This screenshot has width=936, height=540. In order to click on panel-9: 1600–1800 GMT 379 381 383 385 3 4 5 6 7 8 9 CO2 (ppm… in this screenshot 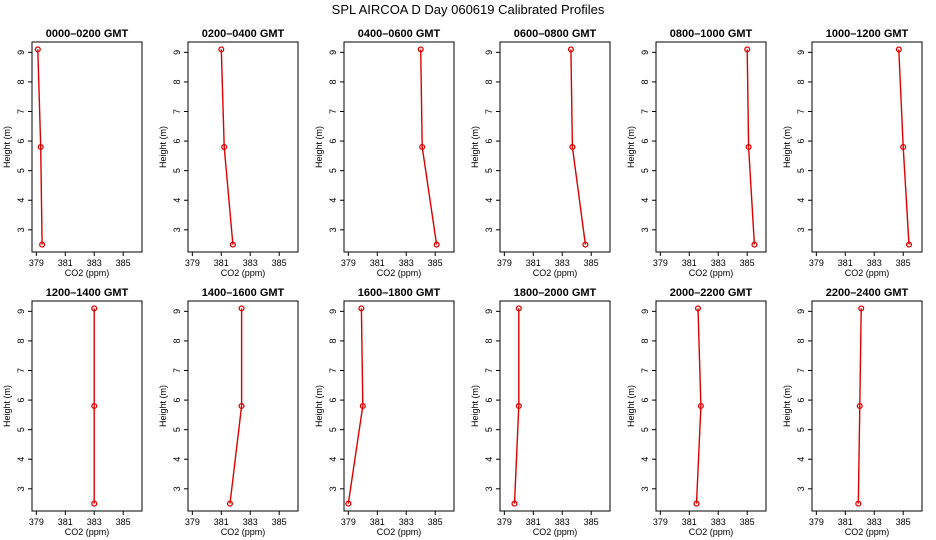, I will do `click(384, 412)`.